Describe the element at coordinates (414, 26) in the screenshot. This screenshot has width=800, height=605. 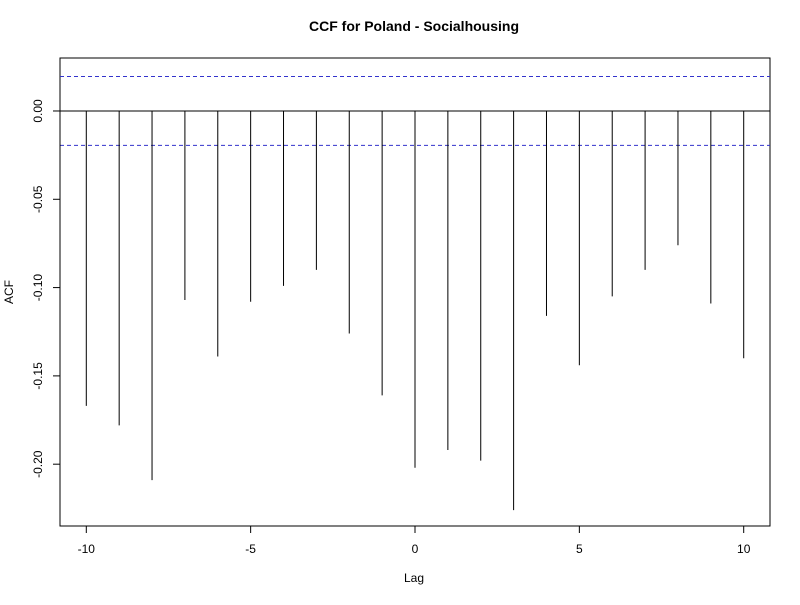
I see `chart-title: CCF for Poland - Socialhousing` at that location.